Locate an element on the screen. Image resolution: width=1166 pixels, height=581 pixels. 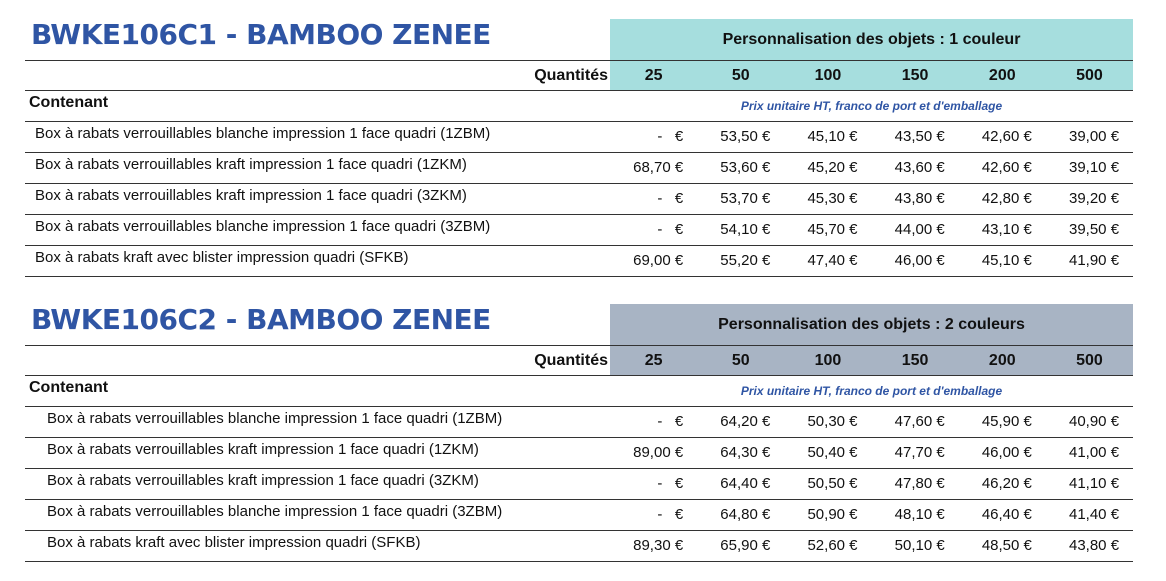
price-cell: 50,30 € is located at coordinates (832, 421).